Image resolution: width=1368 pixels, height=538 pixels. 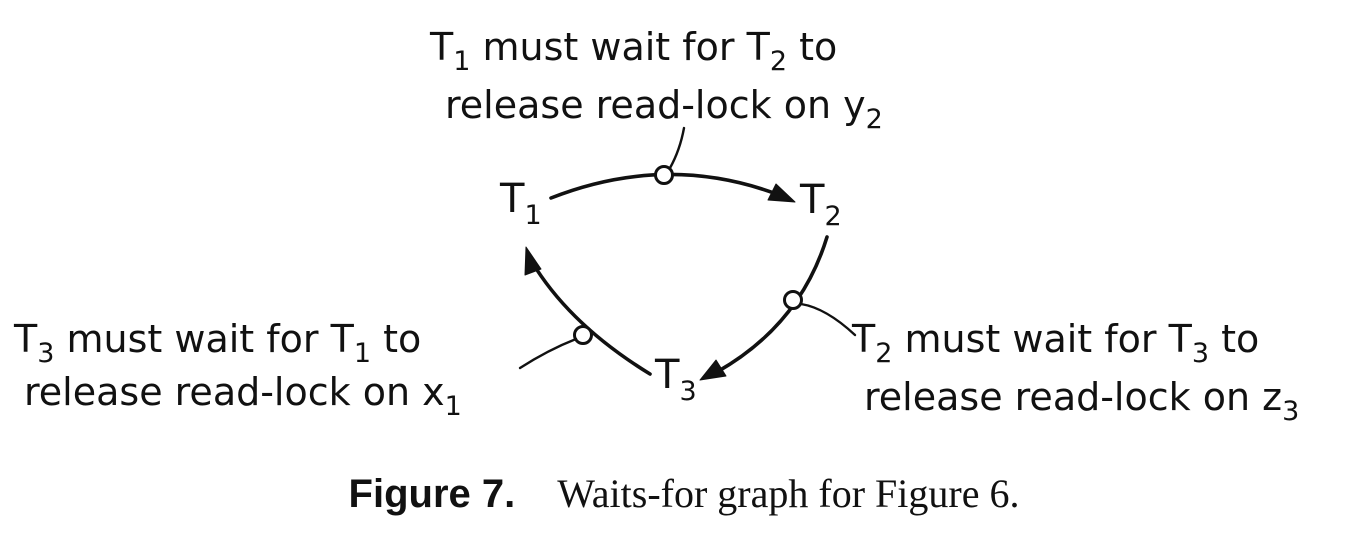 I want to click on figure-caption: Figure 7. Waits-for graph for Figure 6., so click(x=684, y=493).